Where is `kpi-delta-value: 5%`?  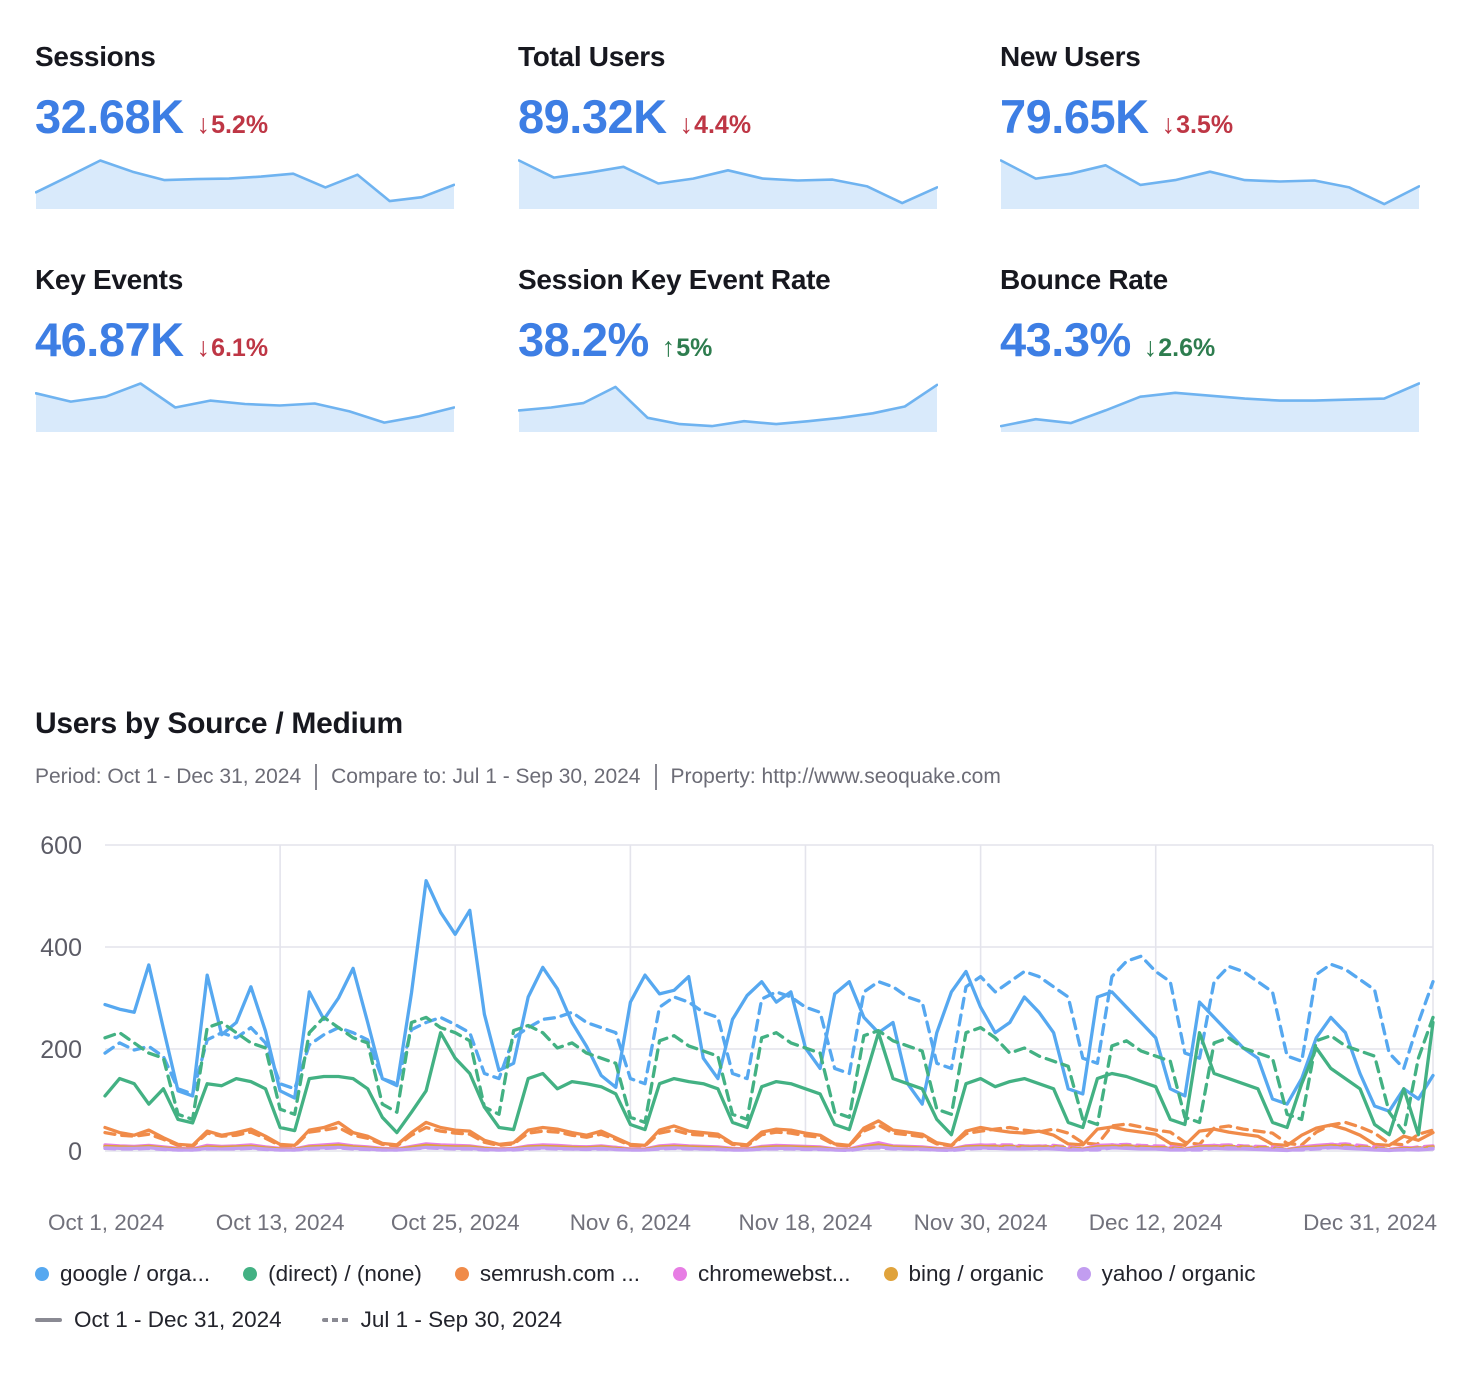 kpi-delta-value: 5% is located at coordinates (694, 348).